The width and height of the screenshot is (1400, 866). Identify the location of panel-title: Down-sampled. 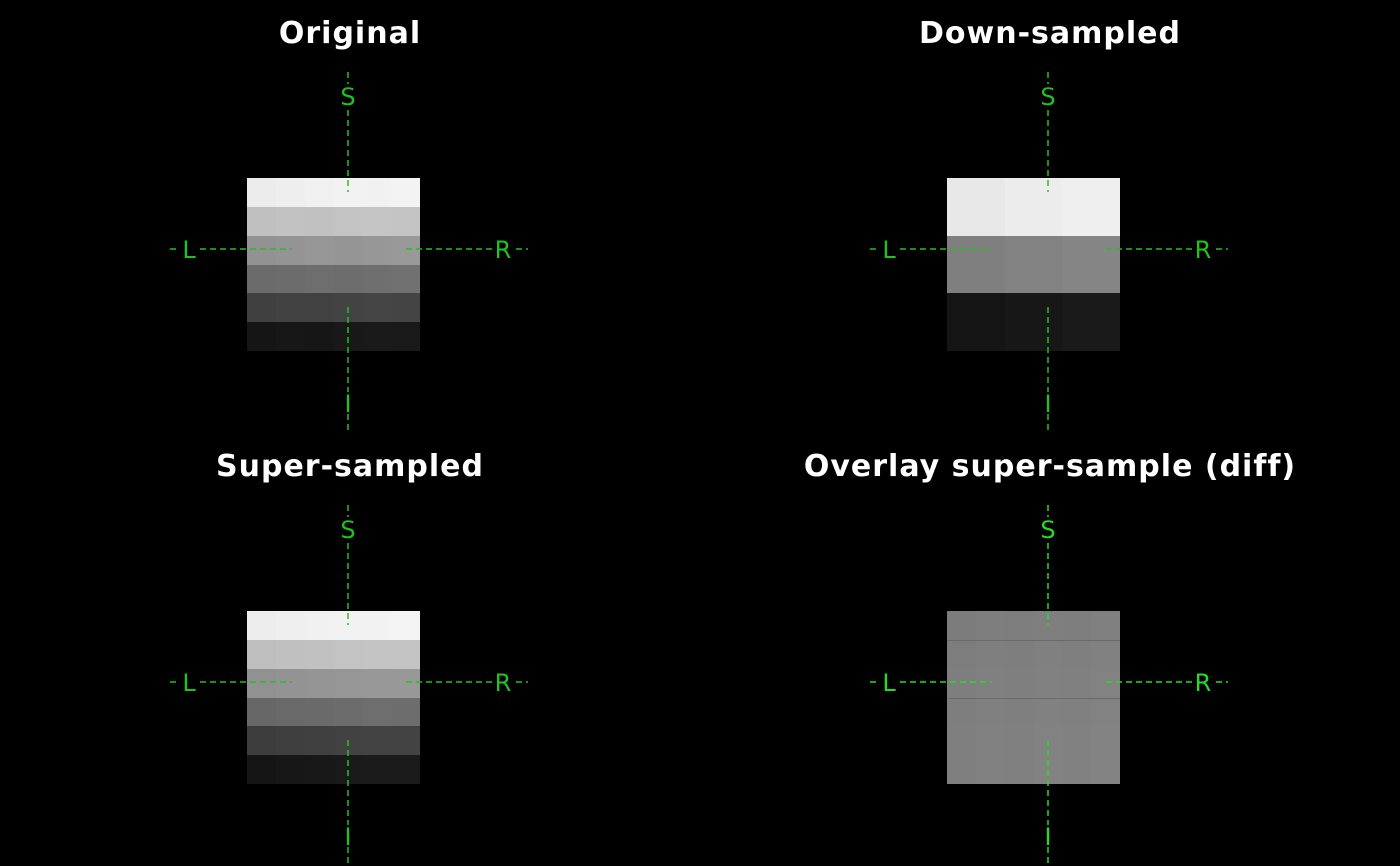
(1050, 33).